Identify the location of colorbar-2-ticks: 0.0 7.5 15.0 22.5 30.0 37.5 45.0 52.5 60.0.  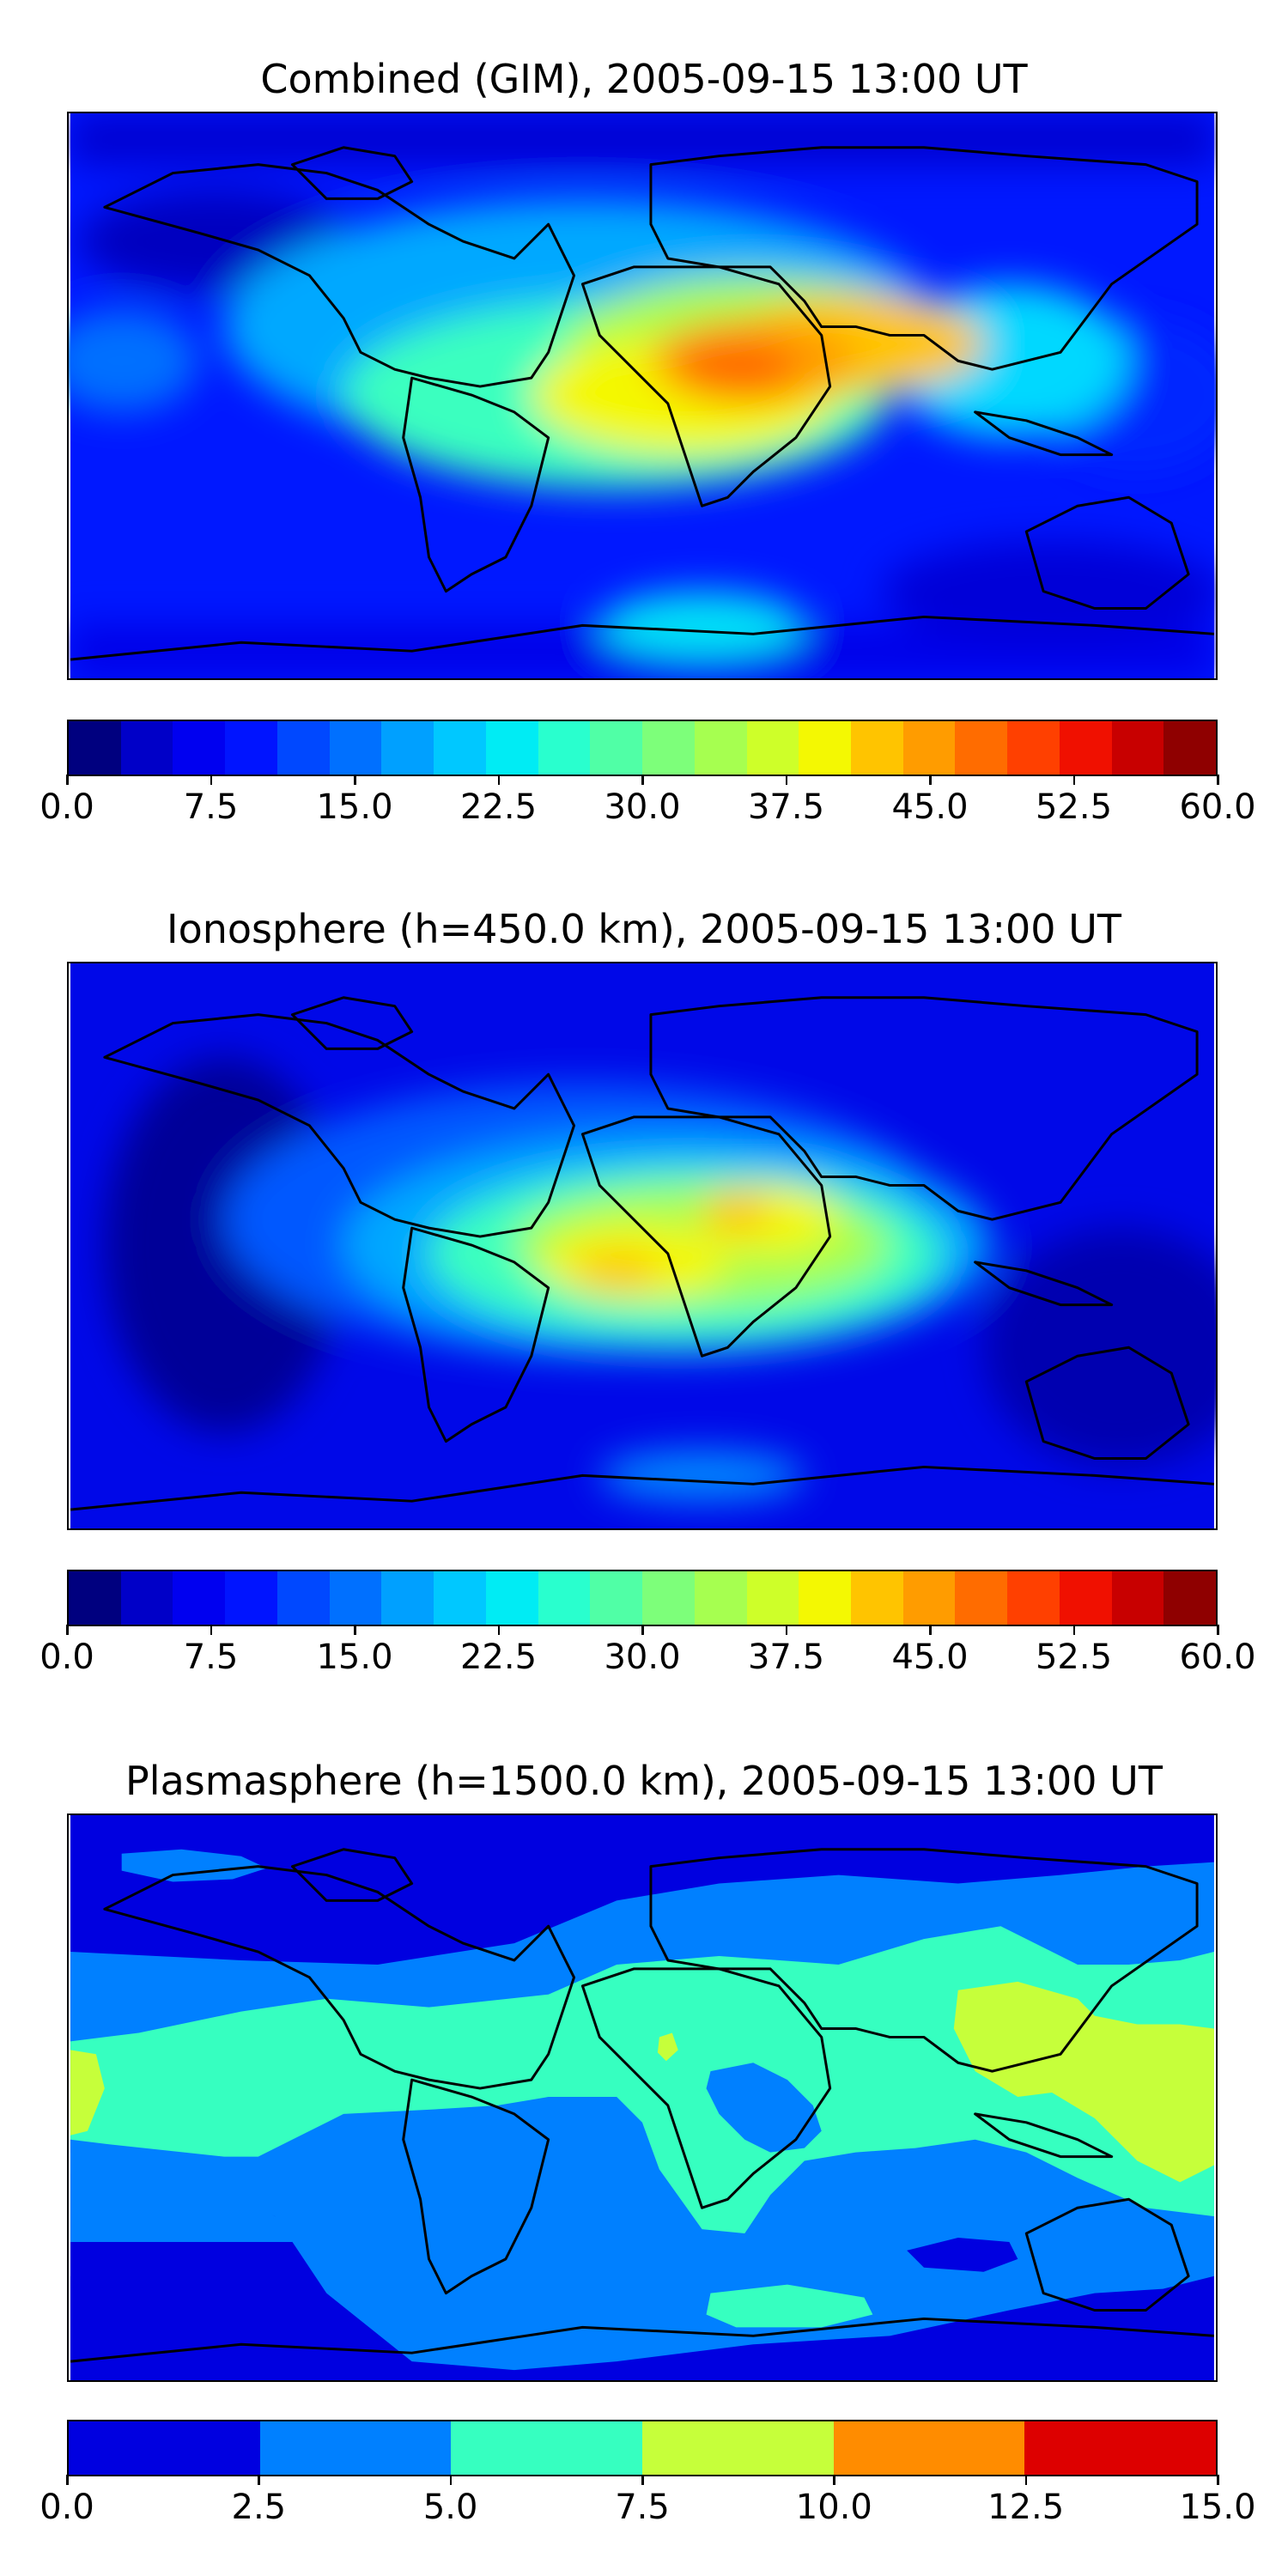
(647, 1651).